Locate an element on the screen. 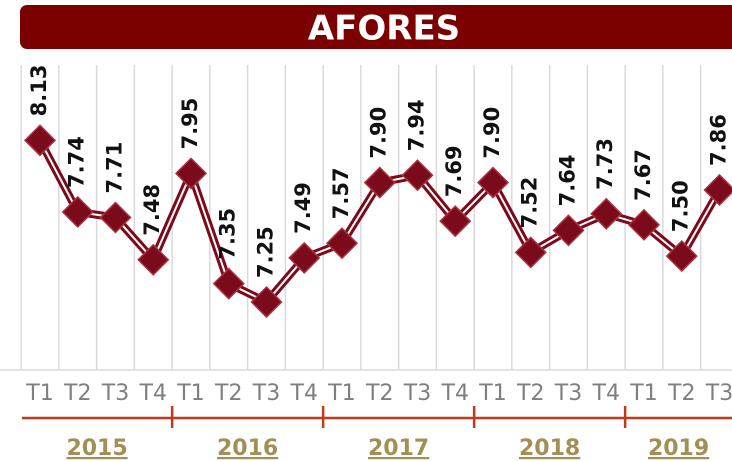 The image size is (732, 461). group-label: 2017 is located at coordinates (398, 448).